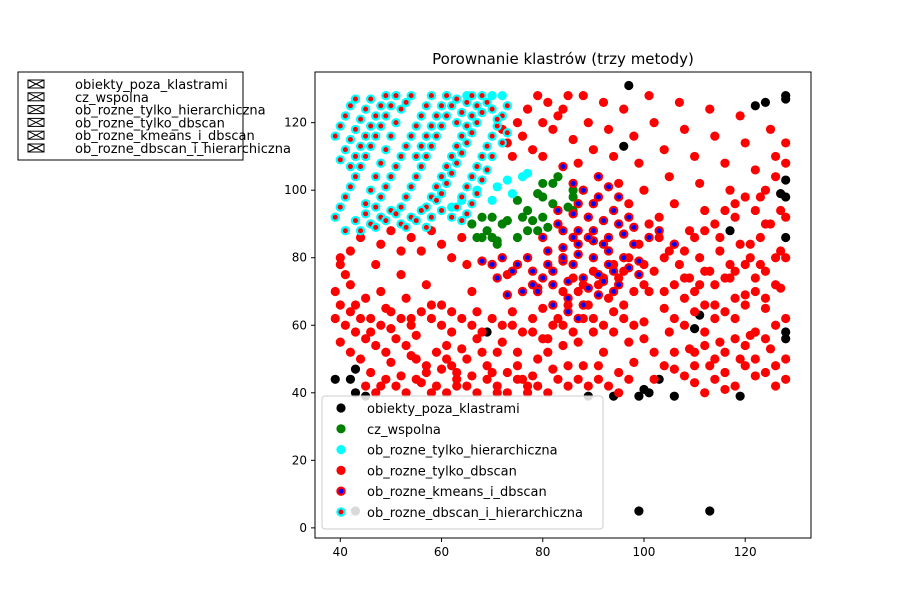  Describe the element at coordinates (151, 85) in the screenshot. I see `outer-legend-label: obiekty_poza_klastrami` at that location.